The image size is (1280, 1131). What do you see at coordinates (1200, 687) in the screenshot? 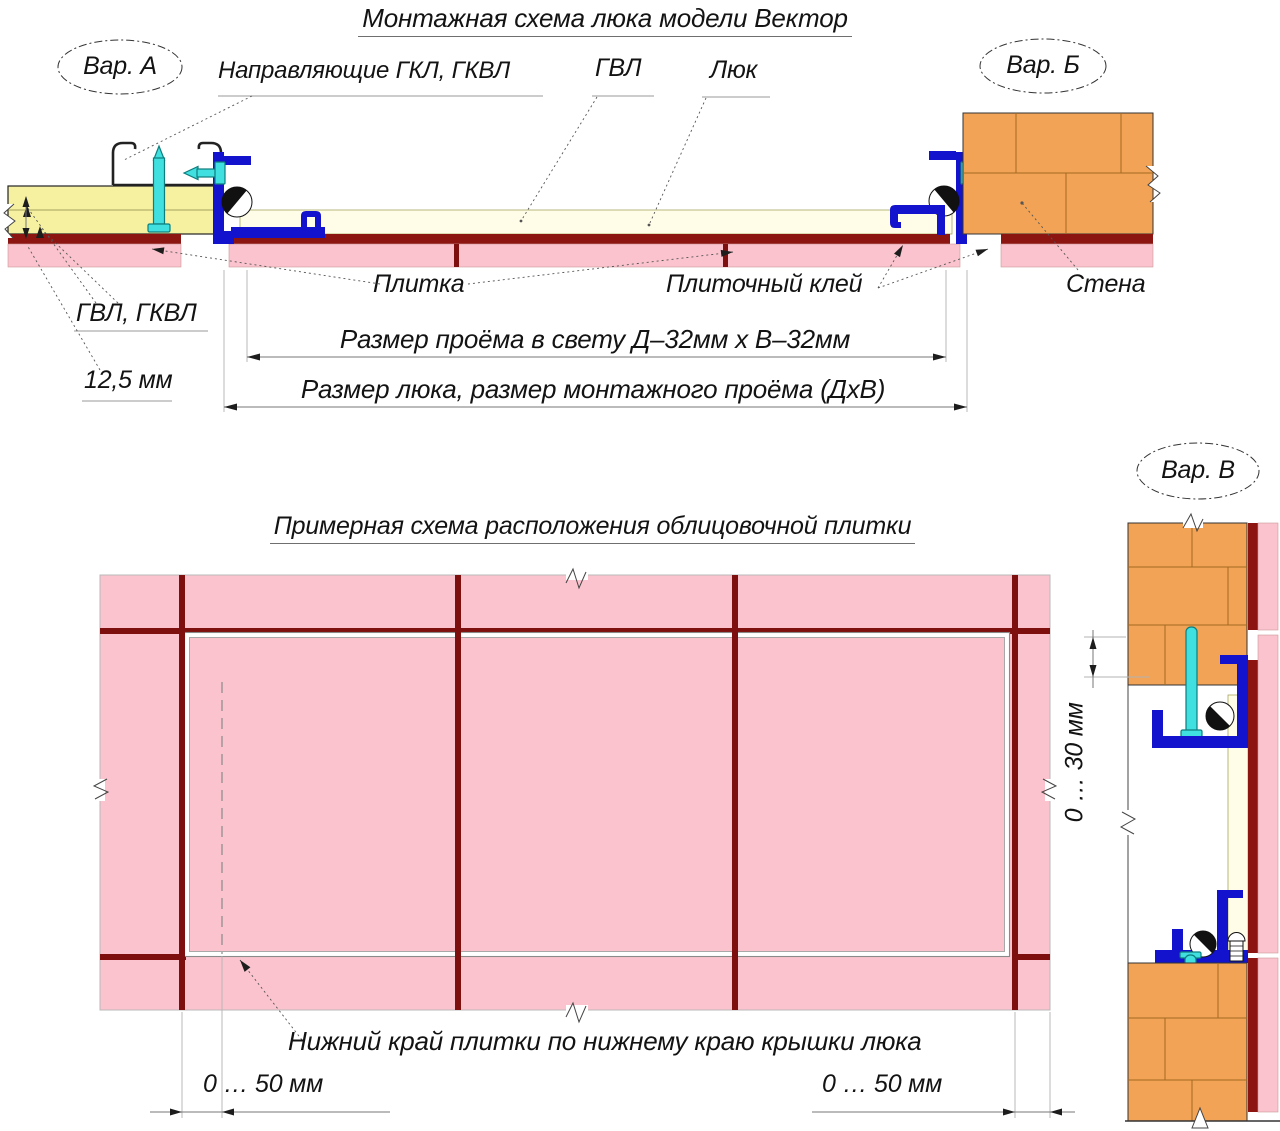
I see `frame-top-v` at bounding box center [1200, 687].